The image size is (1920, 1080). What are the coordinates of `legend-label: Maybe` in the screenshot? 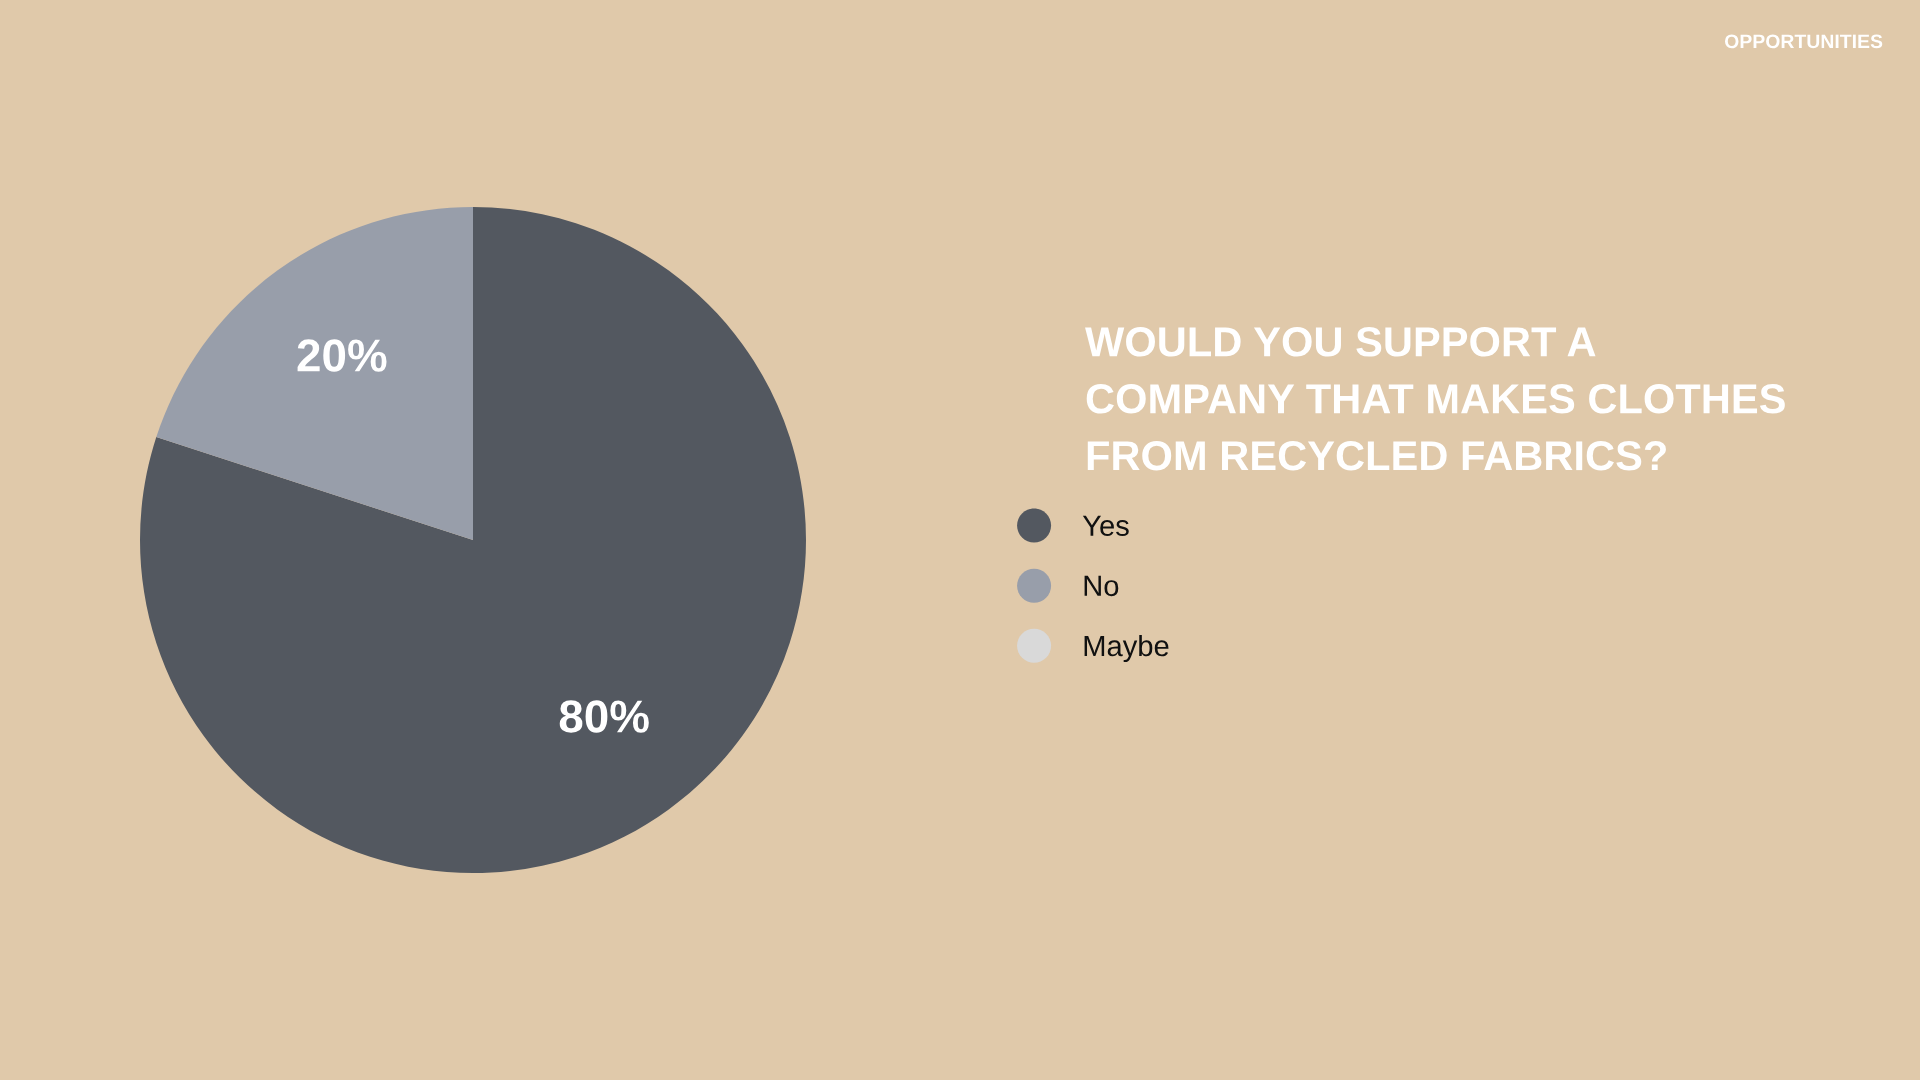 It's located at (1126, 648).